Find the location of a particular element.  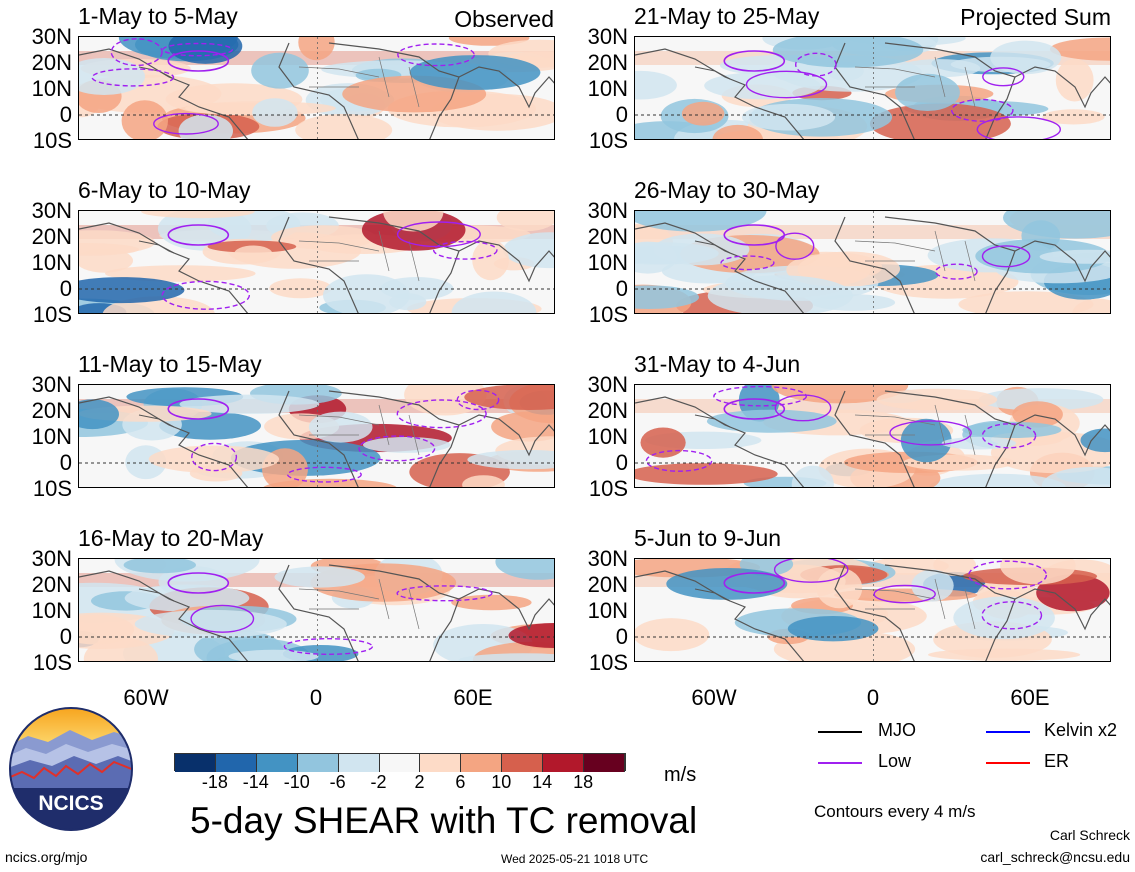

panel-title: 6-May to 10-May is located at coordinates (164, 190).